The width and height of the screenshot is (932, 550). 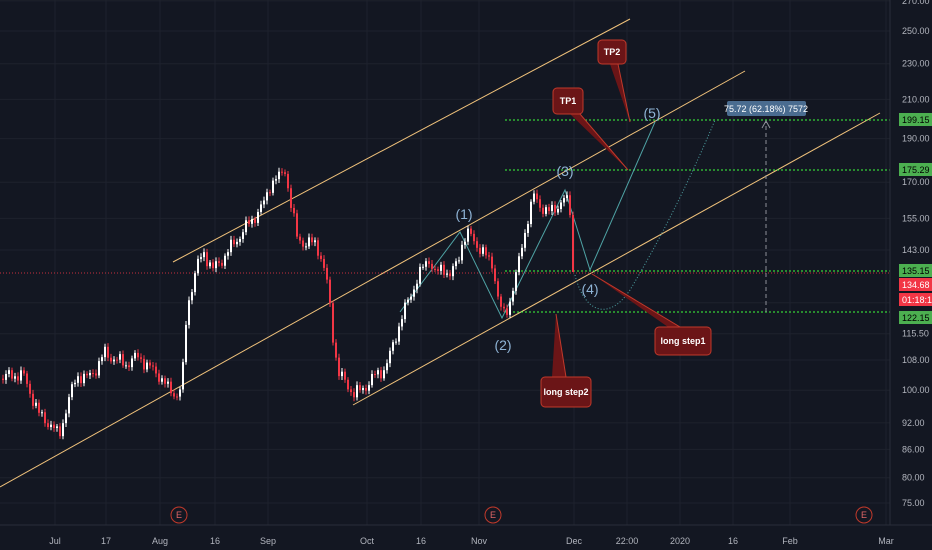 I want to click on earnings-marker: E, so click(x=179, y=515).